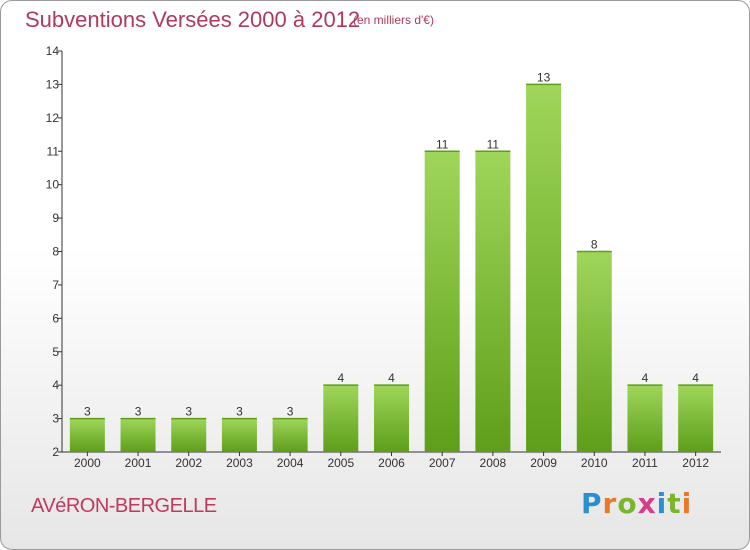 This screenshot has width=750, height=550. I want to click on y-tick-label: 5, so click(55, 352).